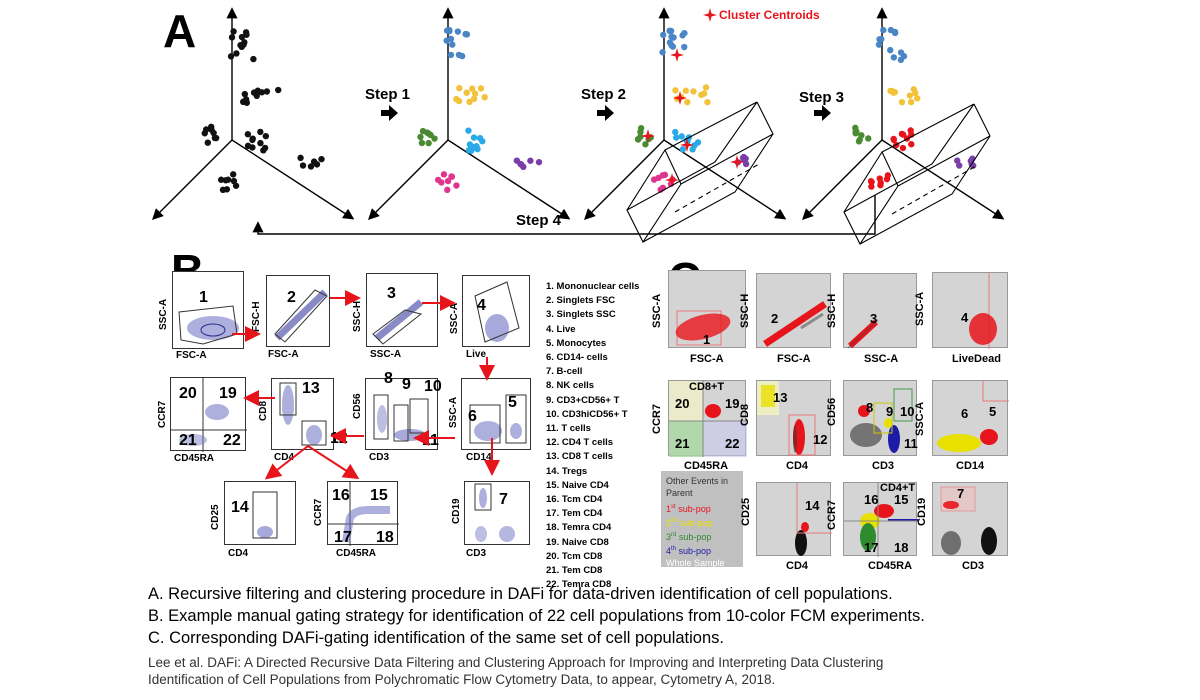 The height and width of the screenshot is (700, 1200). What do you see at coordinates (339, 438) in the screenshot?
I see `b-gate-12: 12` at bounding box center [339, 438].